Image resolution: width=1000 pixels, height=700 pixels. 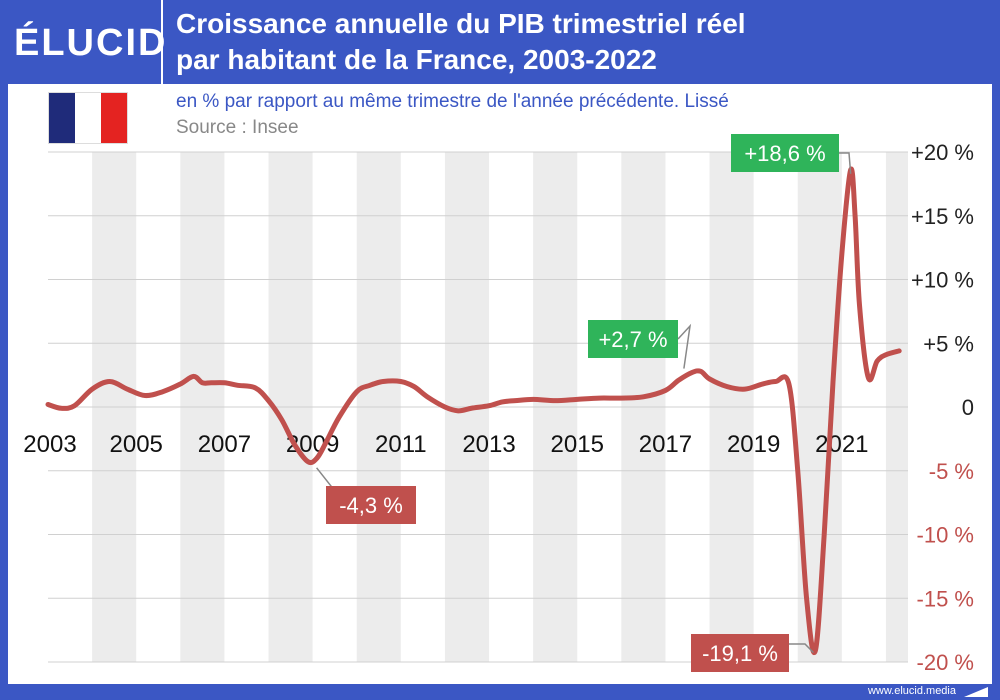 What do you see at coordinates (951, 471) in the screenshot?
I see `y-tick-label: -5 %` at bounding box center [951, 471].